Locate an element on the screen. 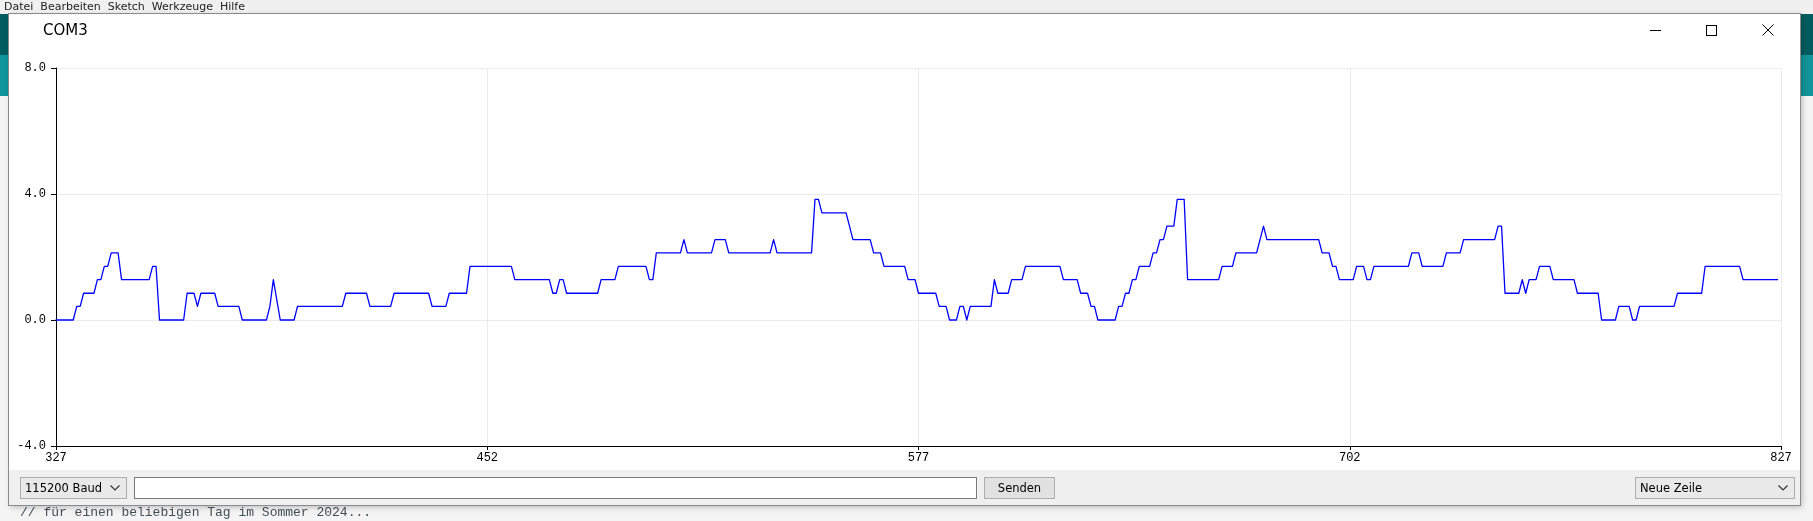 The image size is (1813, 521). text: Datei Bearbeiten Sketch Werkzeuge Hilfe is located at coordinates (124, 7).